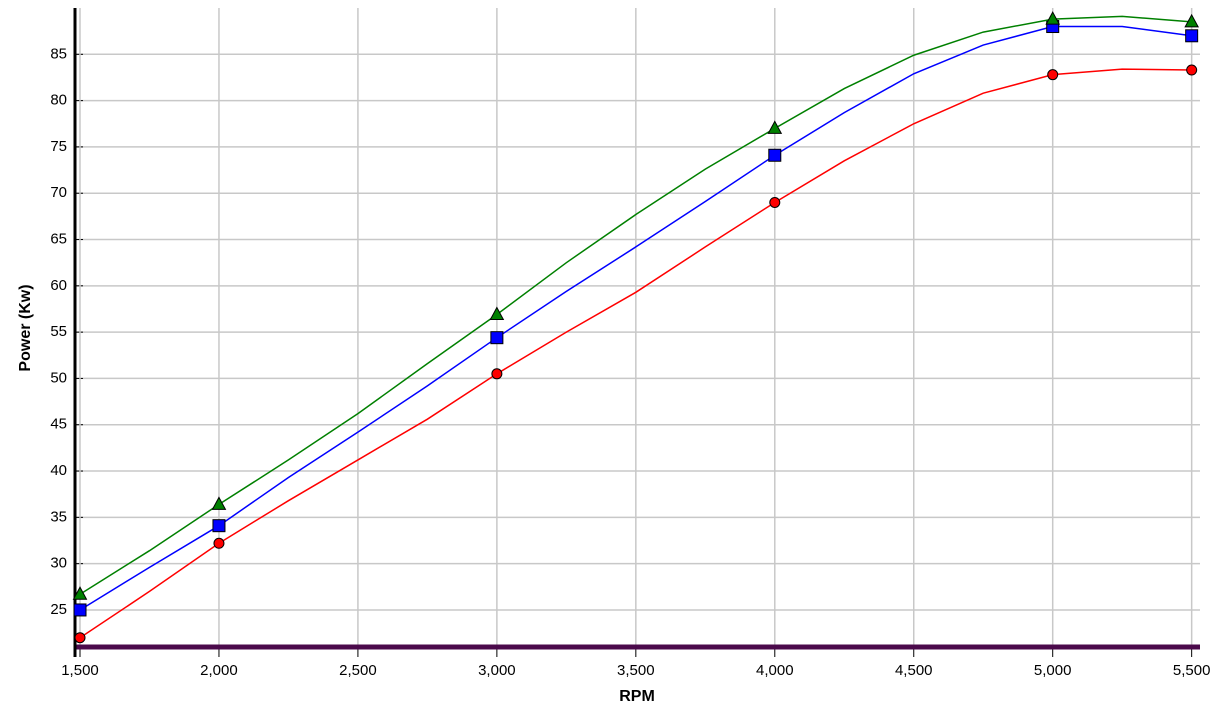  I want to click on x-tick-label: 4,000, so click(775, 670).